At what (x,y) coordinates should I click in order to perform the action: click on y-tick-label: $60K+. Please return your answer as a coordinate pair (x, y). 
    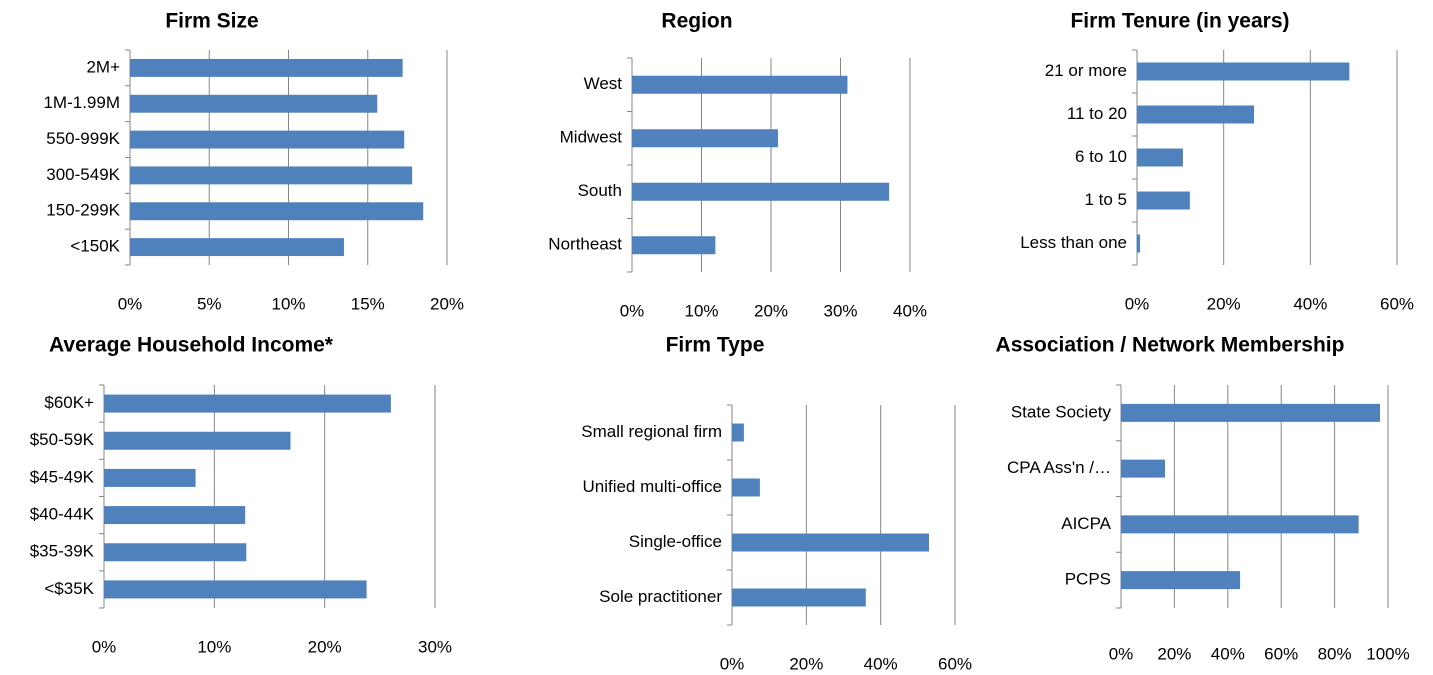
    Looking at the image, I should click on (69, 402).